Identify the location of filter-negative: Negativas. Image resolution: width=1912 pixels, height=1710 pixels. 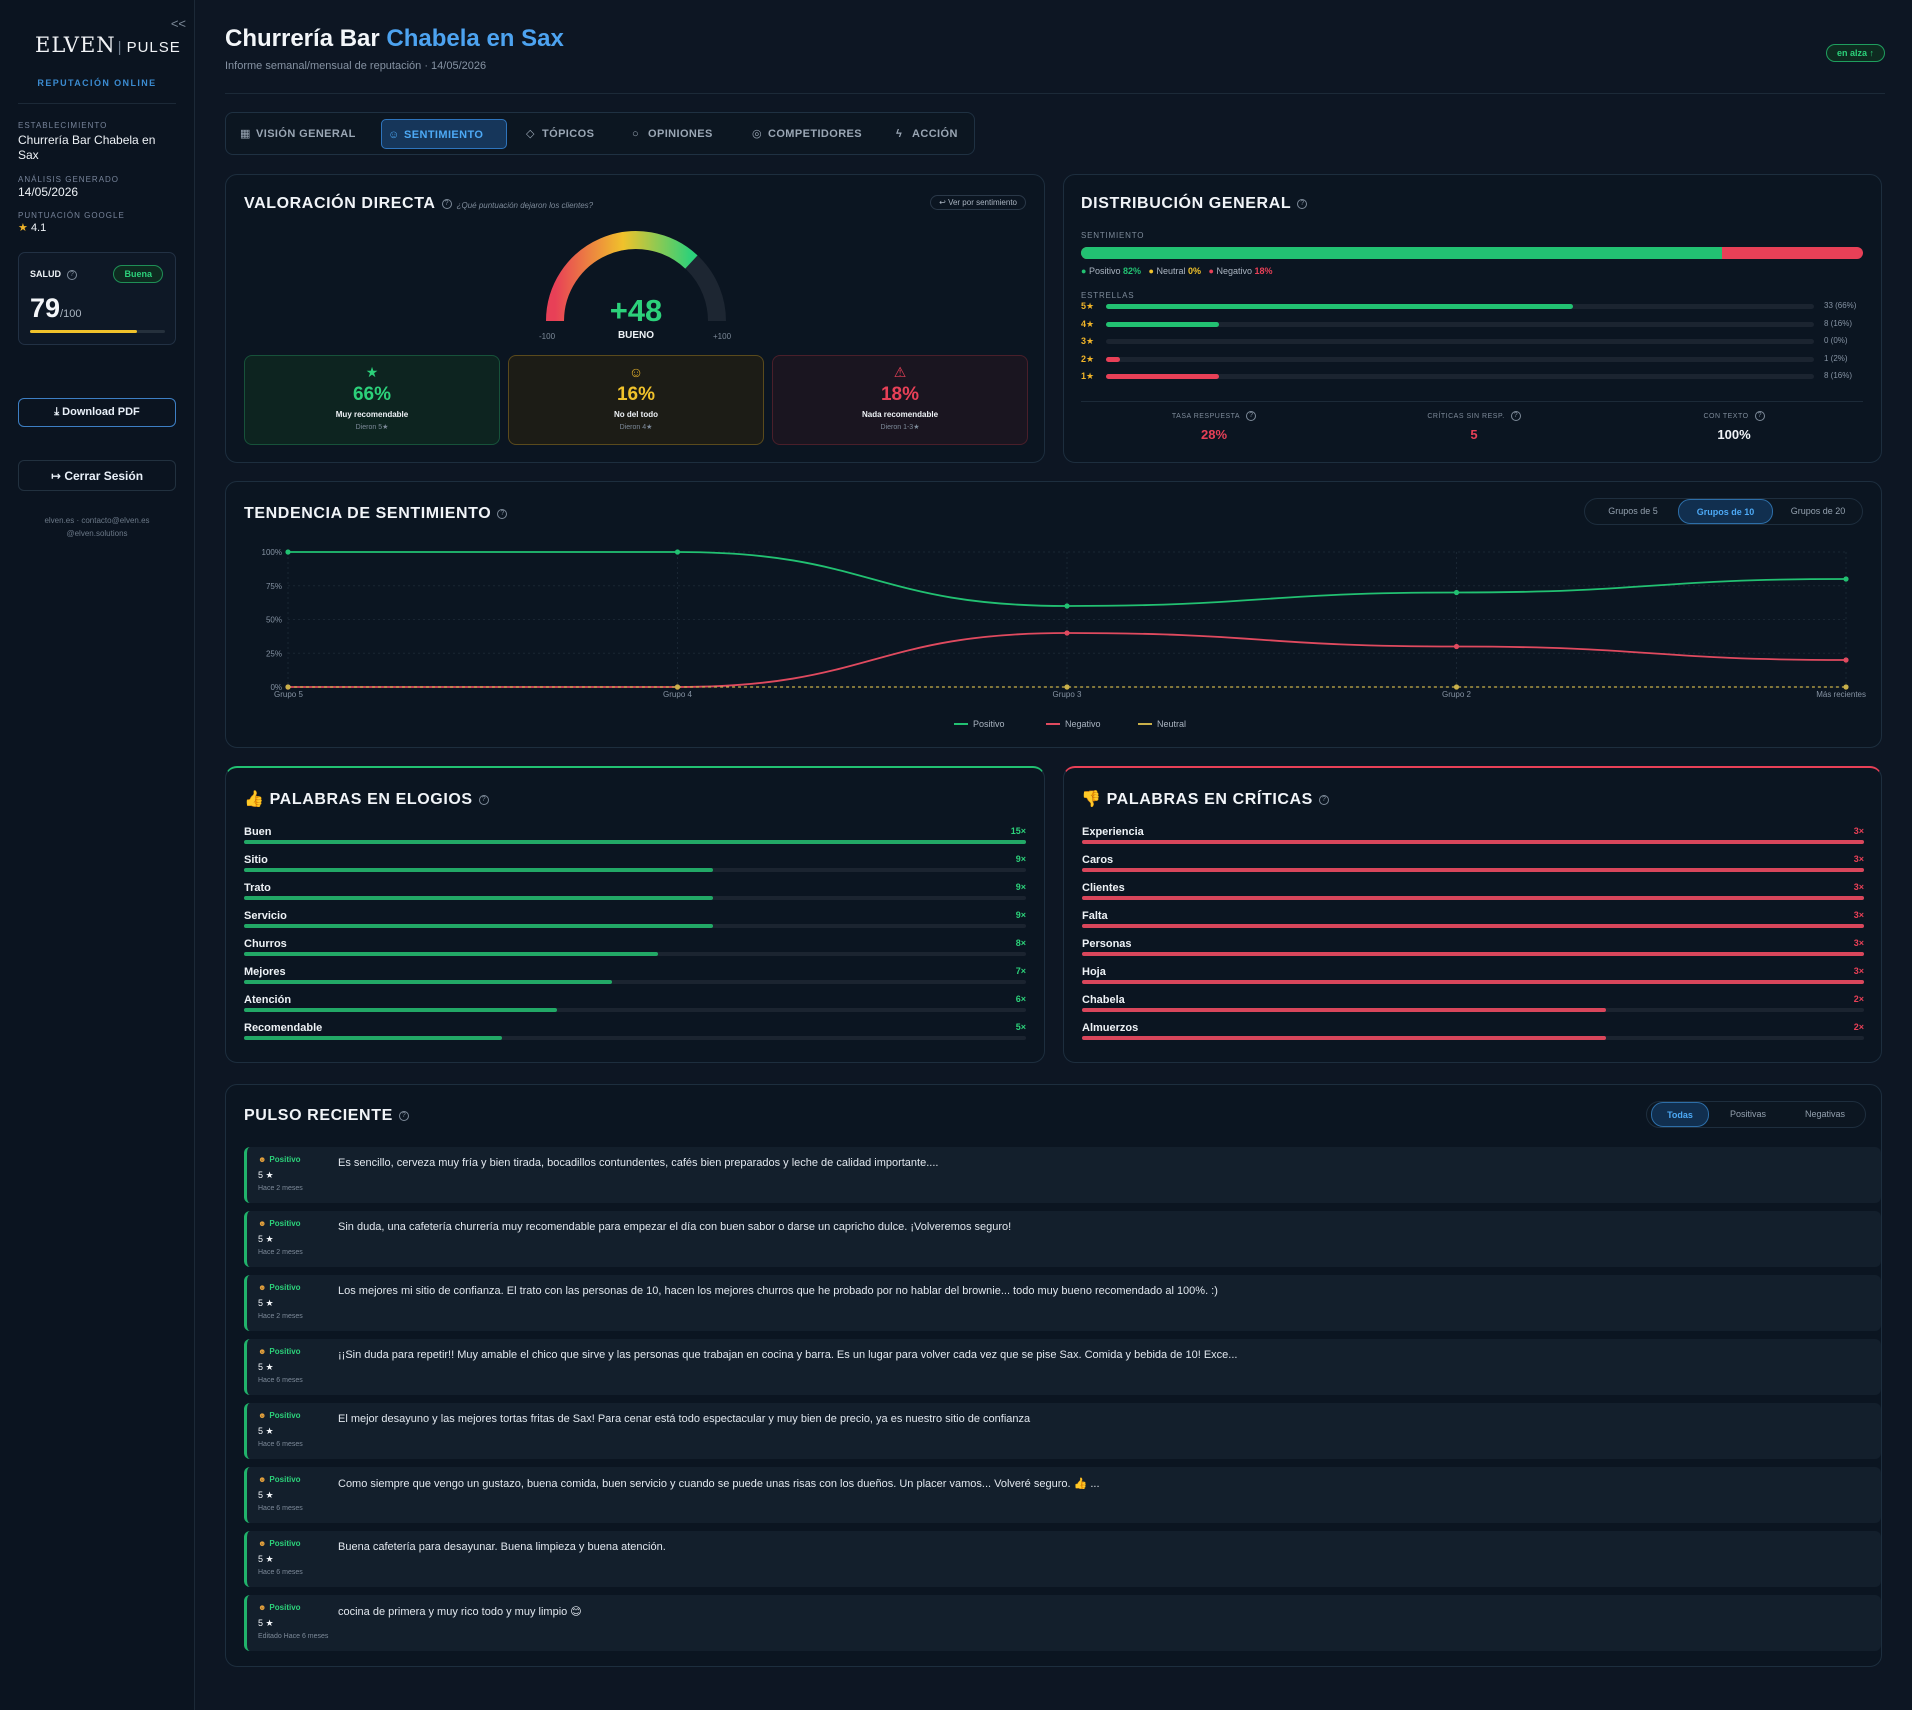
(1825, 1114).